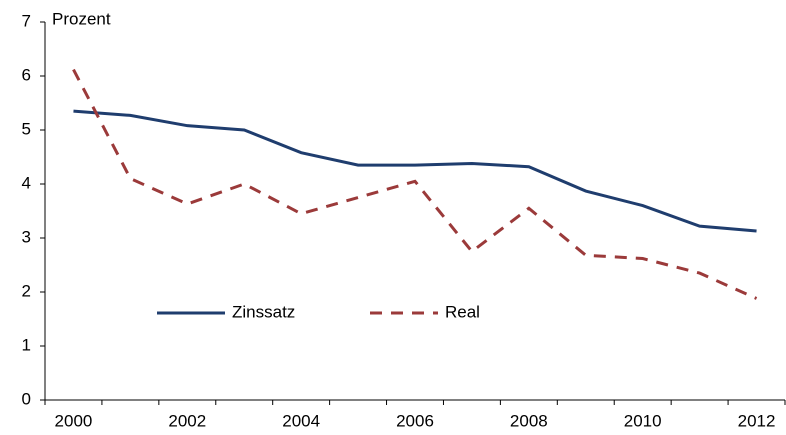  Describe the element at coordinates (26, 128) in the screenshot. I see `y-tick-label: 5` at that location.